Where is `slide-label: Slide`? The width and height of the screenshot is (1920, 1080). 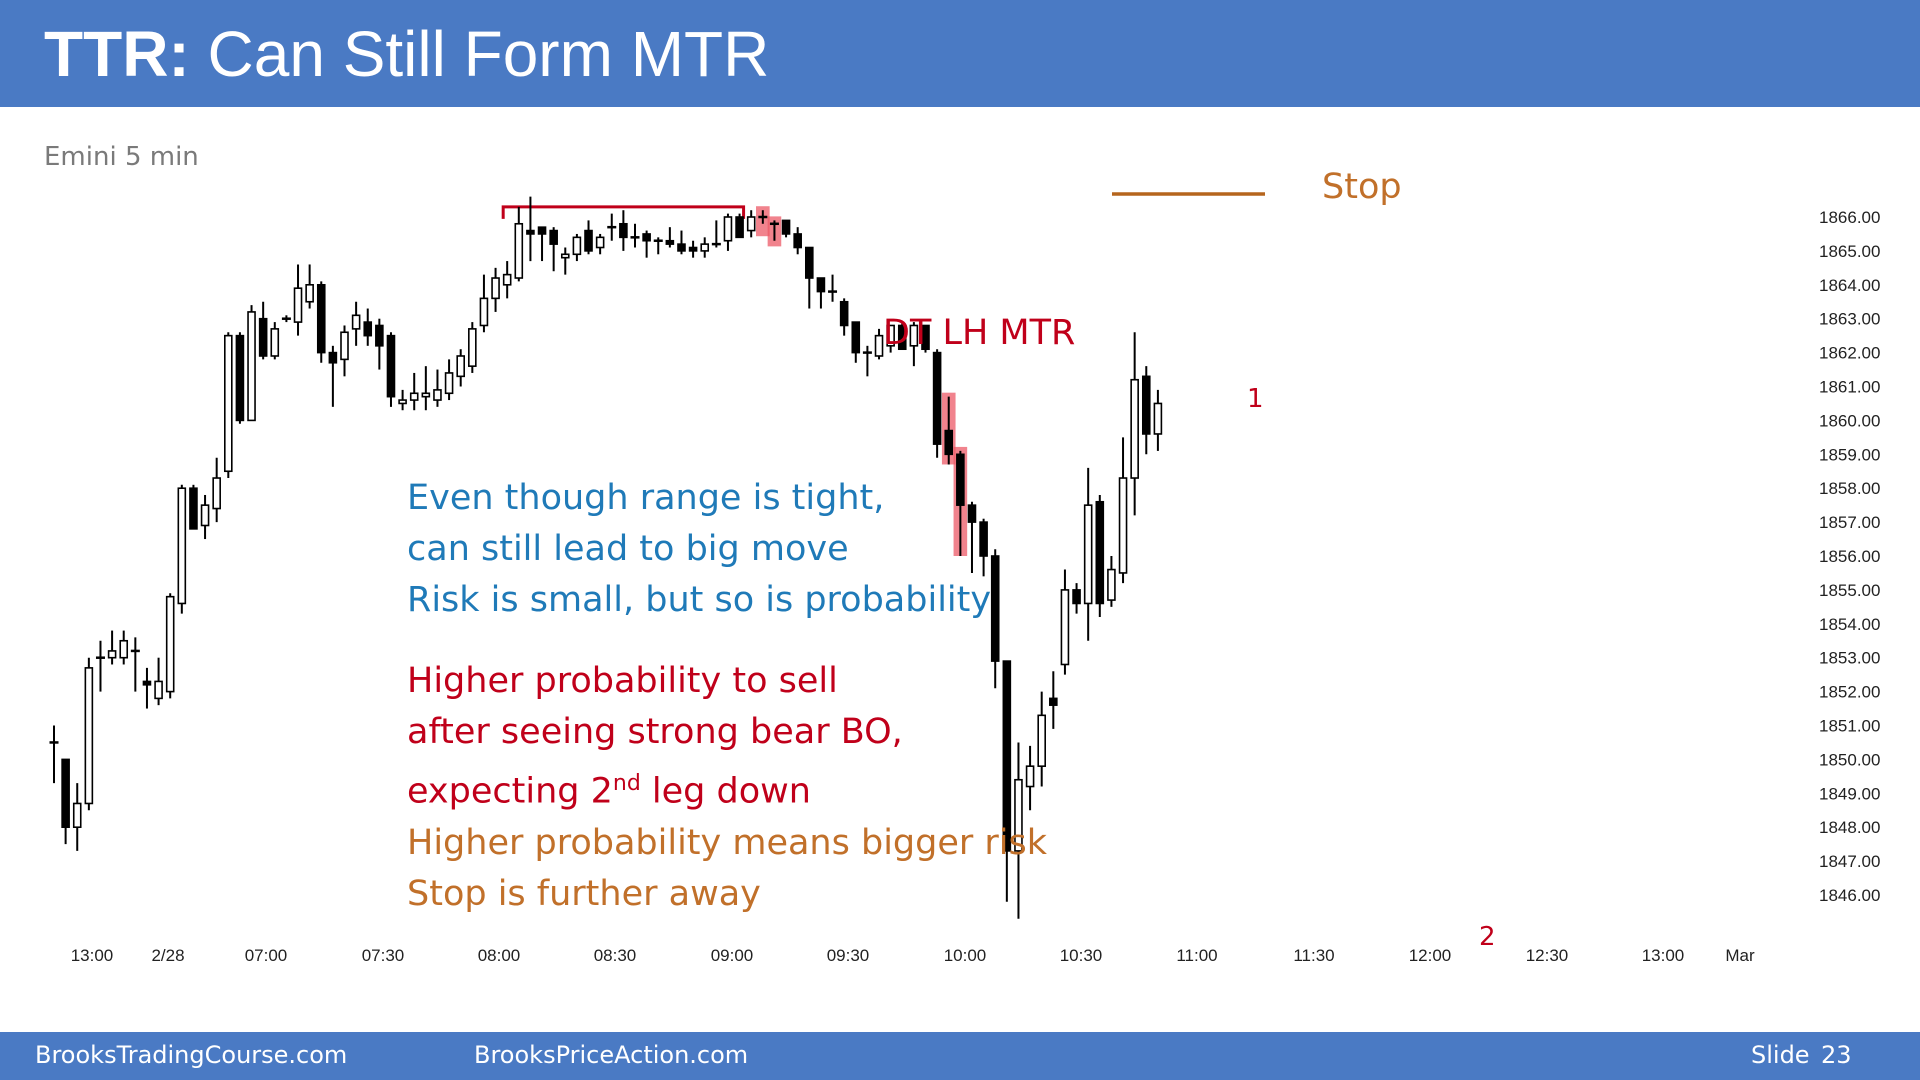 slide-label: Slide is located at coordinates (1780, 1055).